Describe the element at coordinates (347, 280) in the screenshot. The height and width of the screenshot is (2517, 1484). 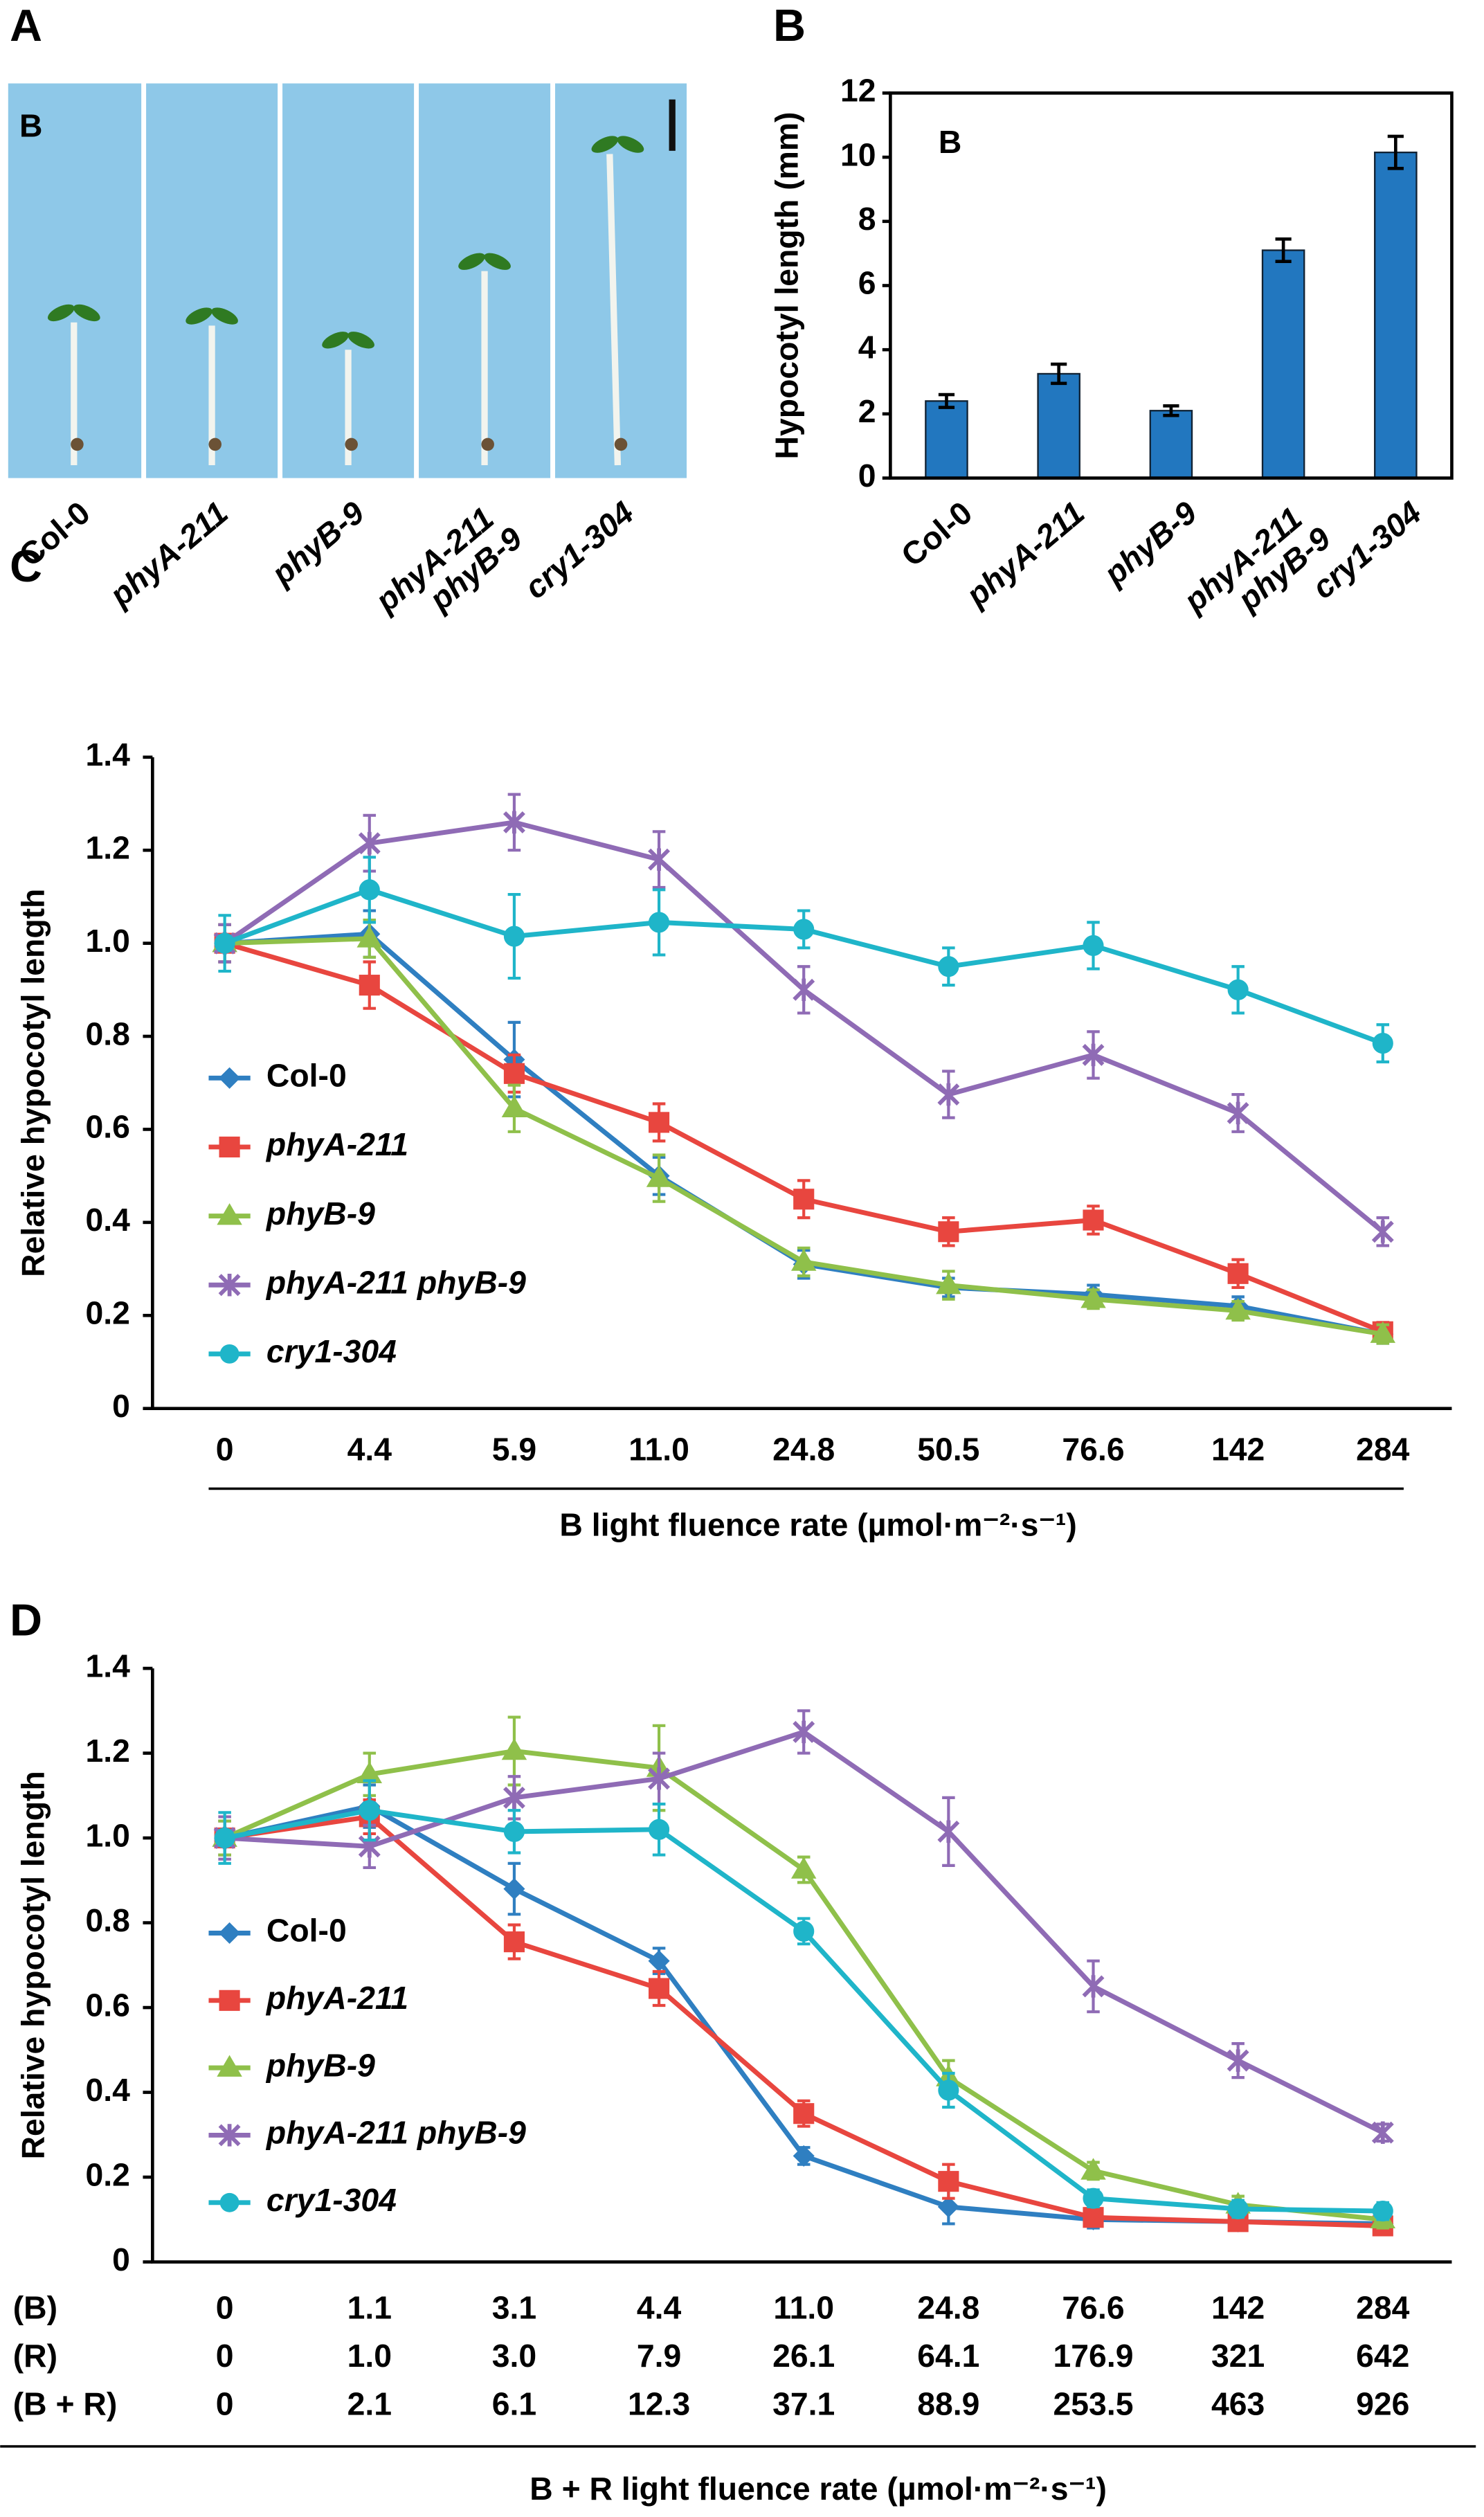
I see `photo` at that location.